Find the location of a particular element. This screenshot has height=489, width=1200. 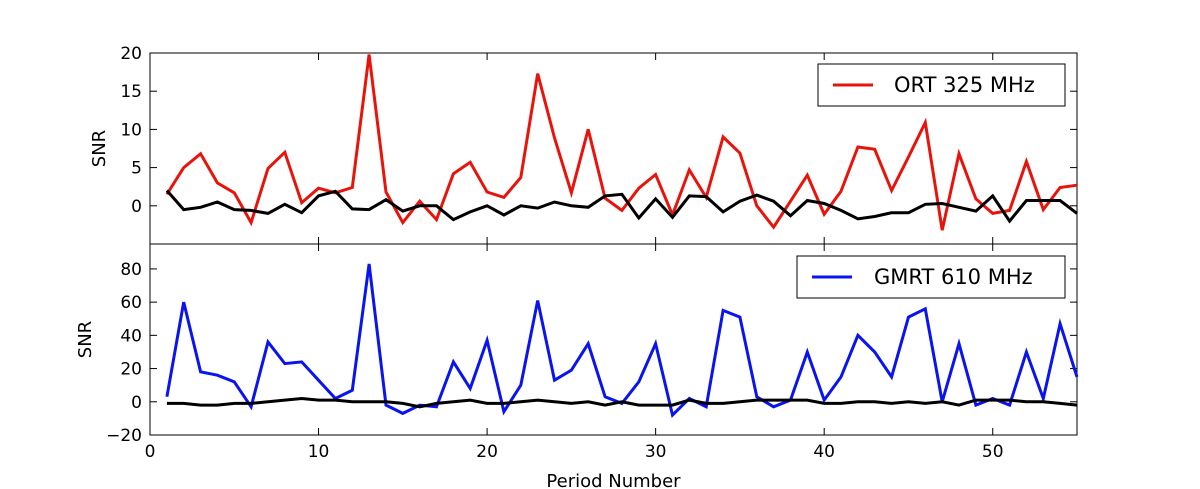

bottom-legend: GMRT 610 MHz is located at coordinates (931, 277).